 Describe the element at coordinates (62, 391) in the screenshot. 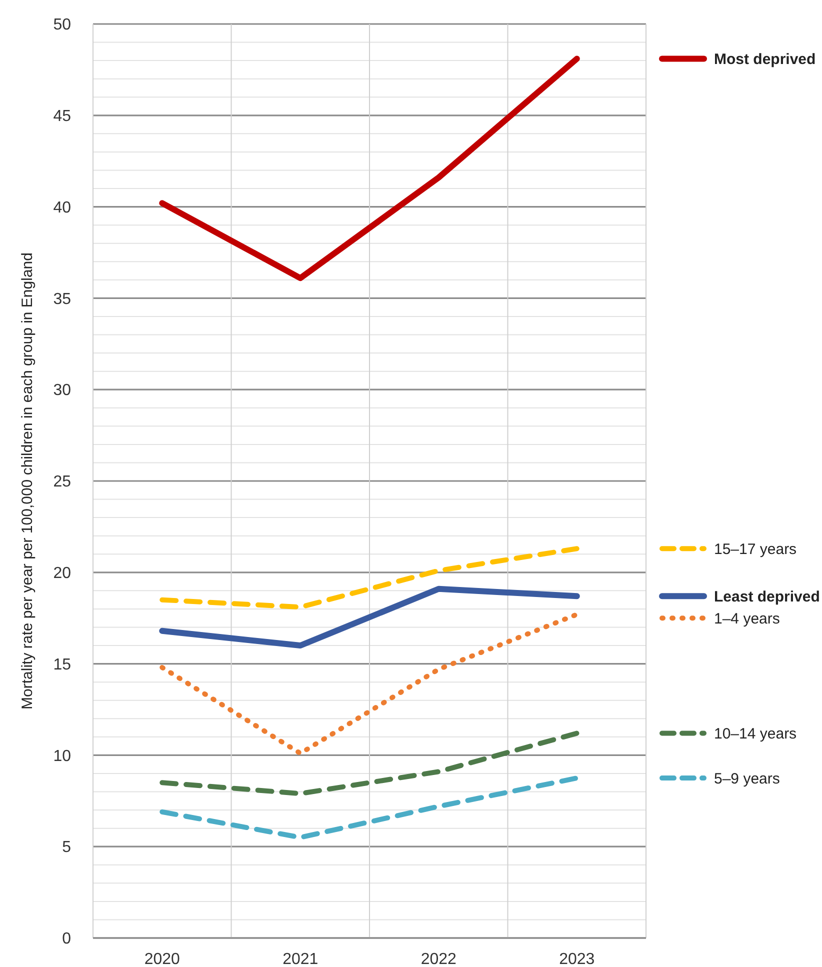

I see `y-tick-label: 30` at that location.